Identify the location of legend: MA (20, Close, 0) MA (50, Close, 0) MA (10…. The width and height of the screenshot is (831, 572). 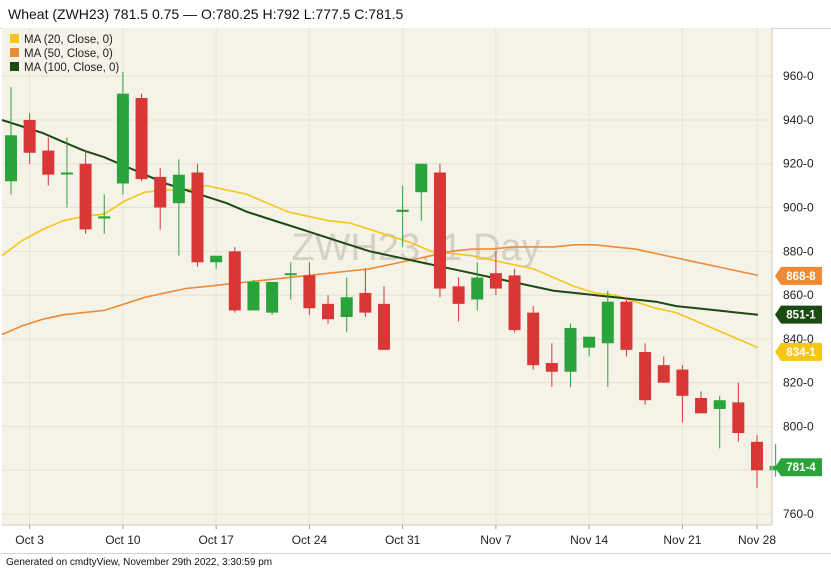
(64, 54).